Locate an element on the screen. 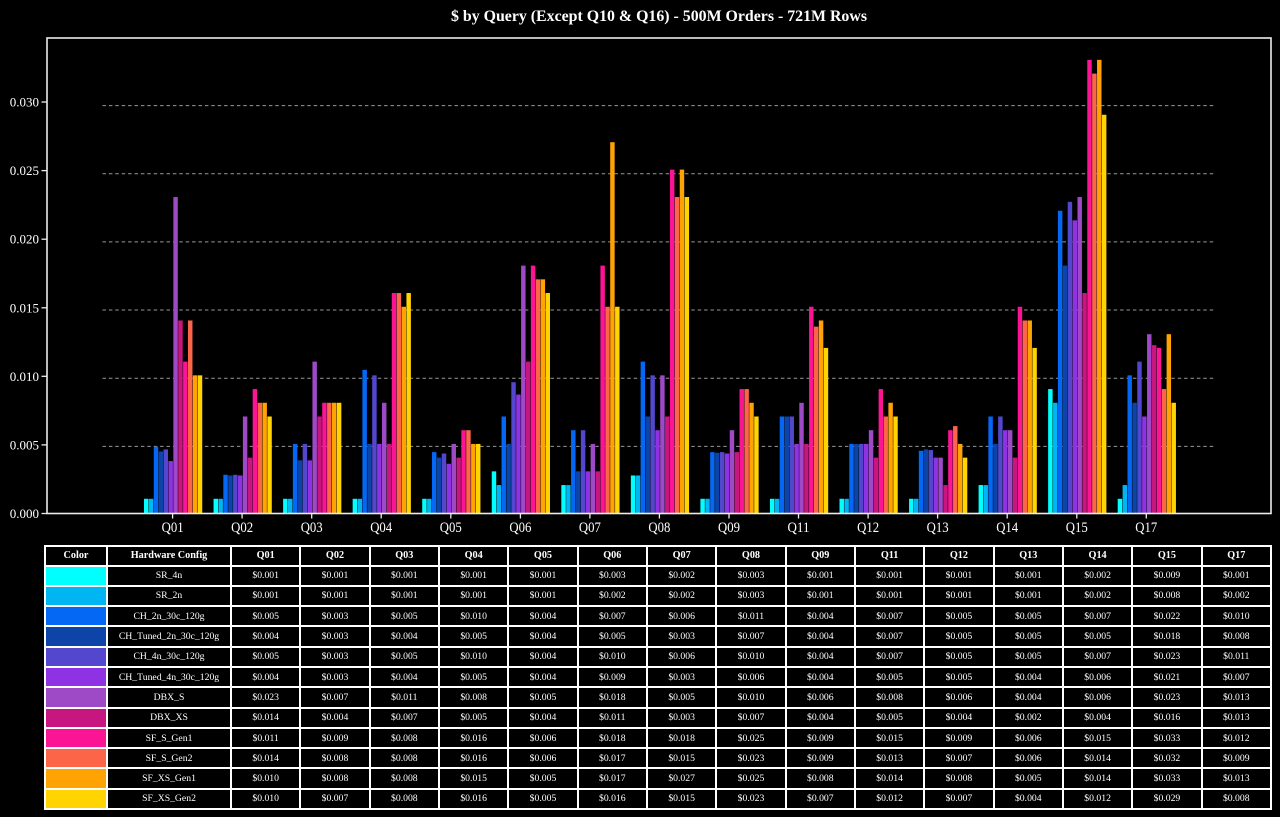 Image resolution: width=1280 pixels, height=817 pixels. svg-text: Q01 is located at coordinates (173, 528).